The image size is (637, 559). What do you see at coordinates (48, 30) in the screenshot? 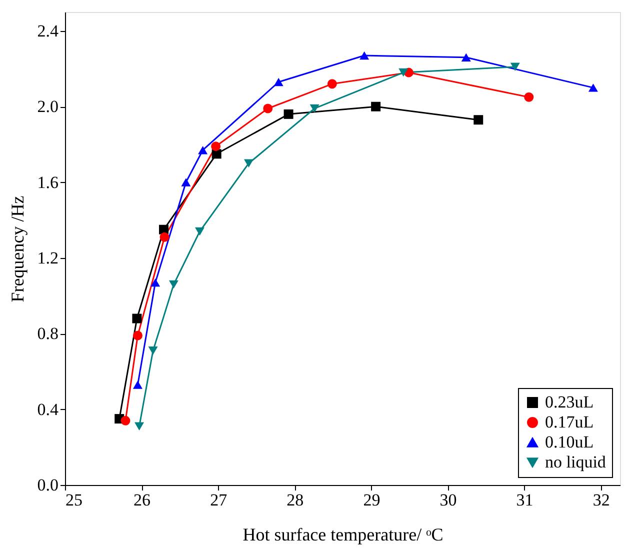
I see `y-tick-label: 2.4` at bounding box center [48, 30].